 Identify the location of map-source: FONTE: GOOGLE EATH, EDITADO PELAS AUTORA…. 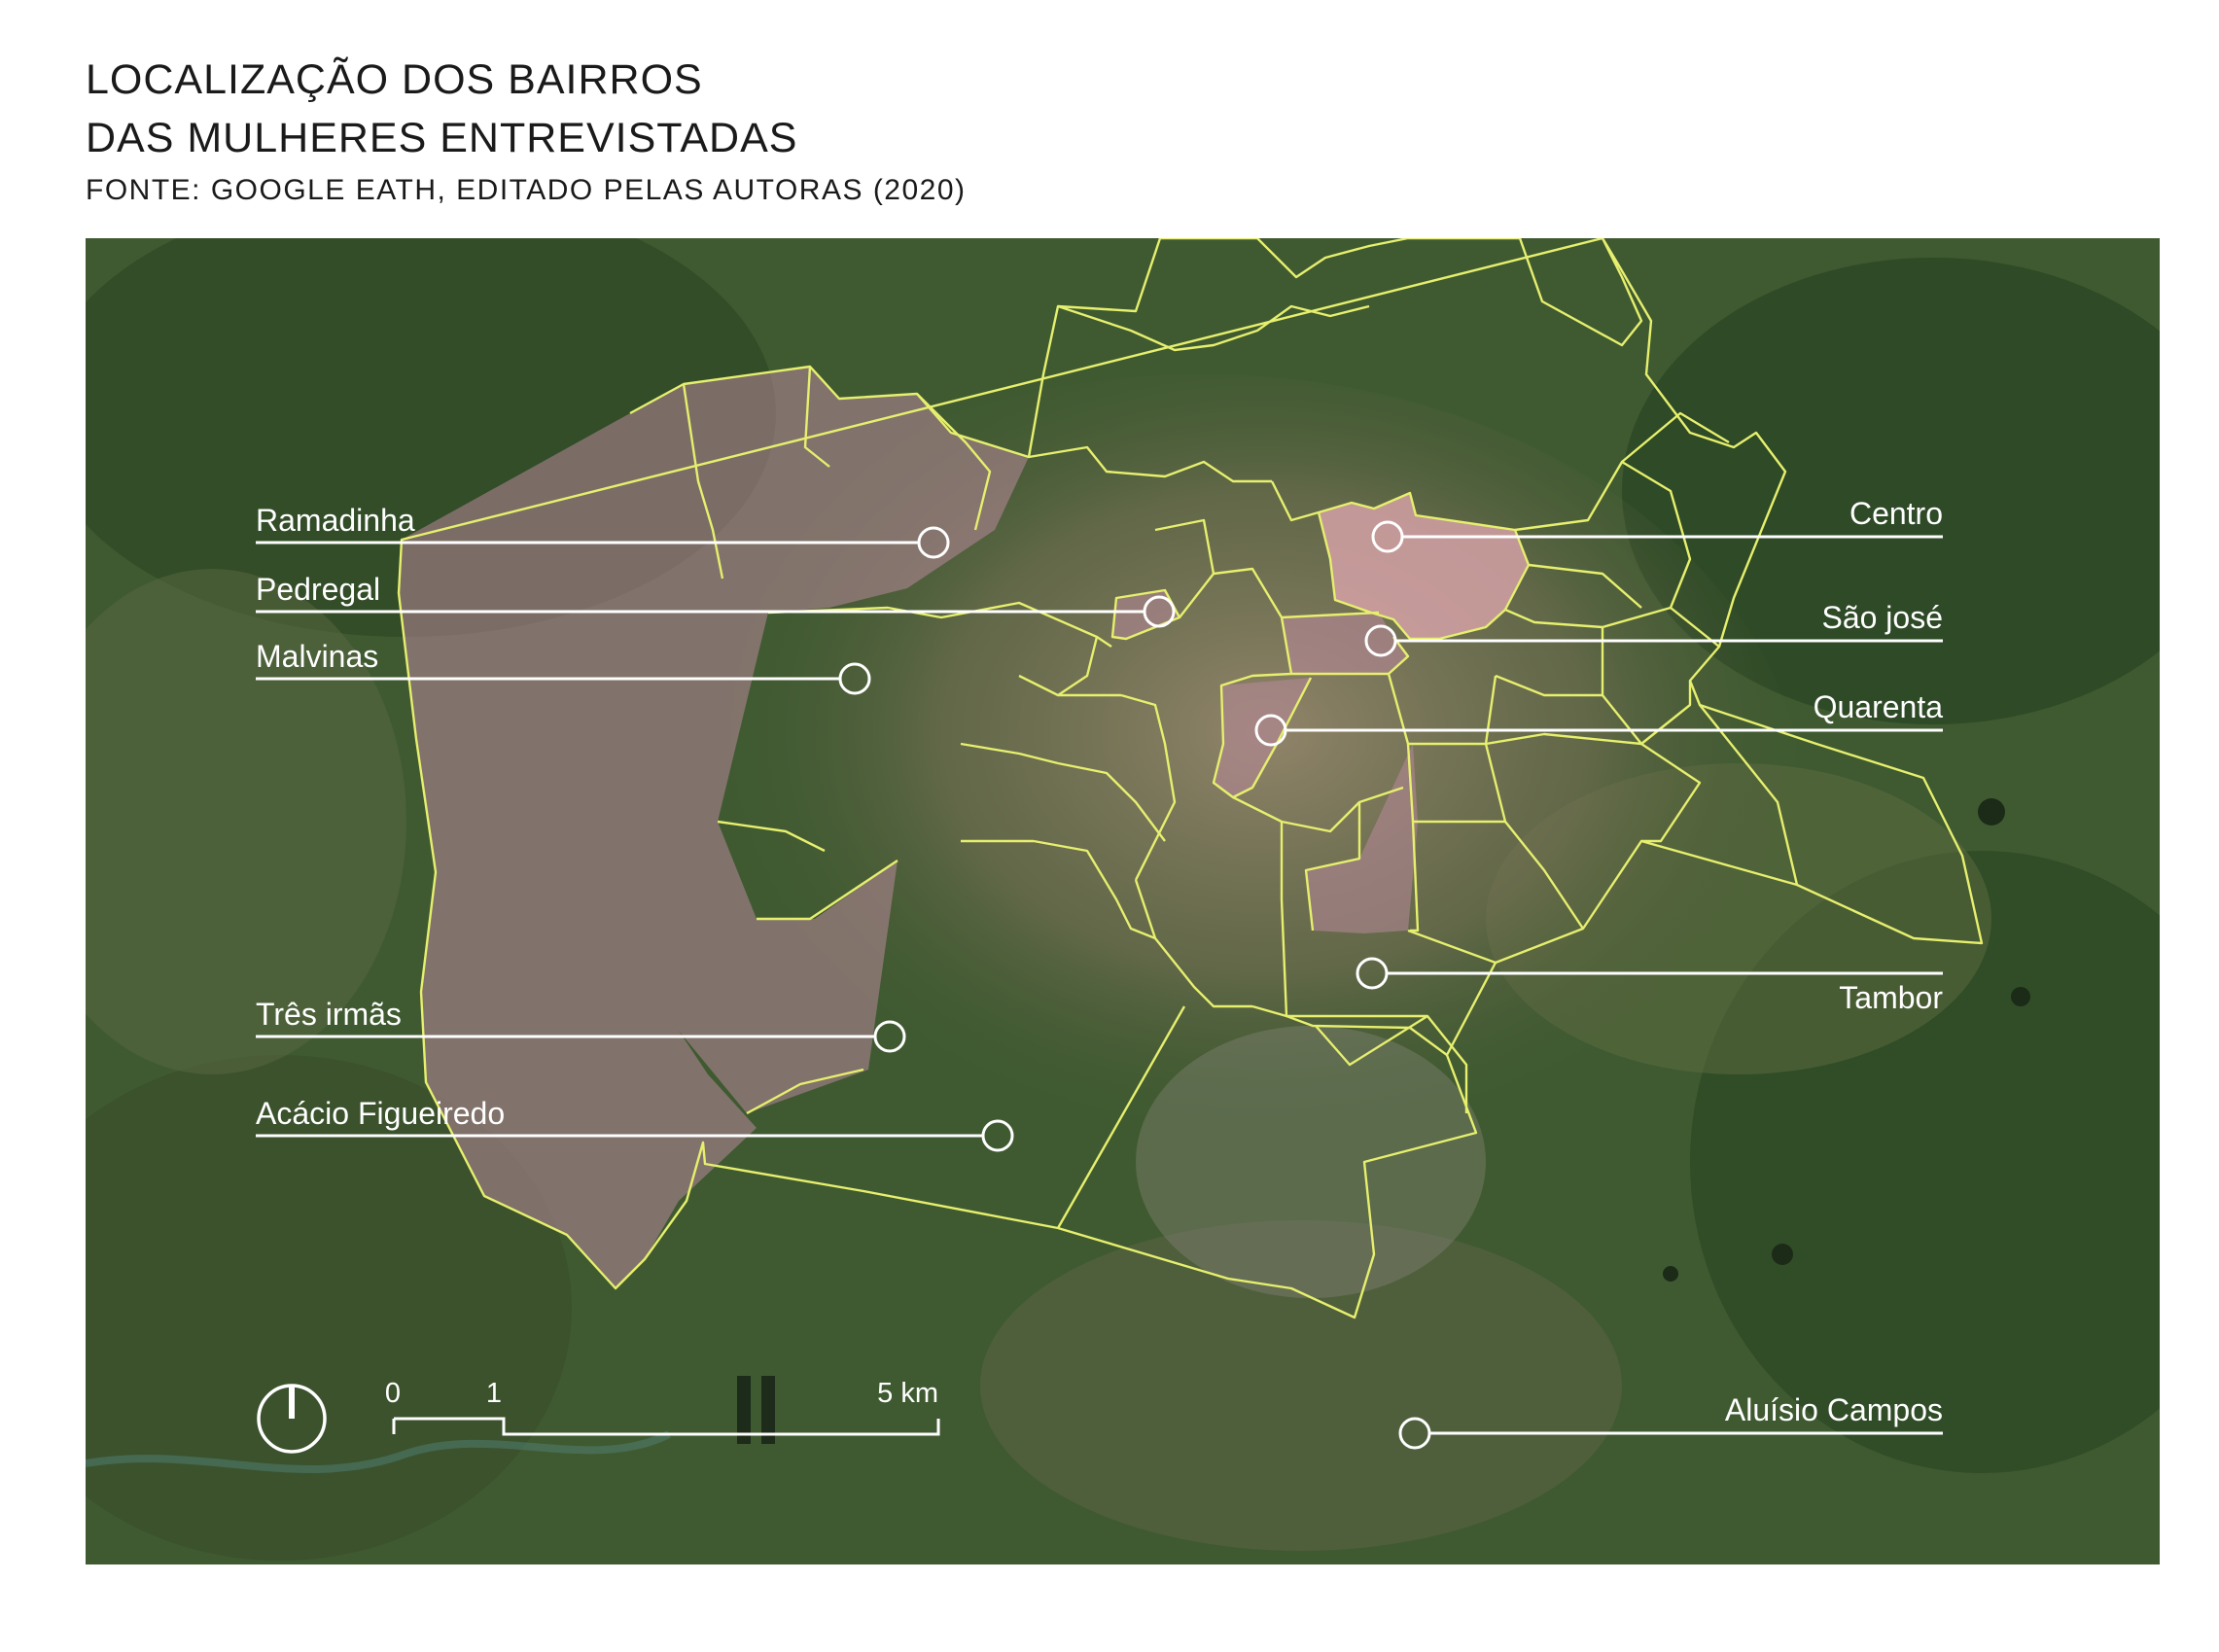
(526, 190).